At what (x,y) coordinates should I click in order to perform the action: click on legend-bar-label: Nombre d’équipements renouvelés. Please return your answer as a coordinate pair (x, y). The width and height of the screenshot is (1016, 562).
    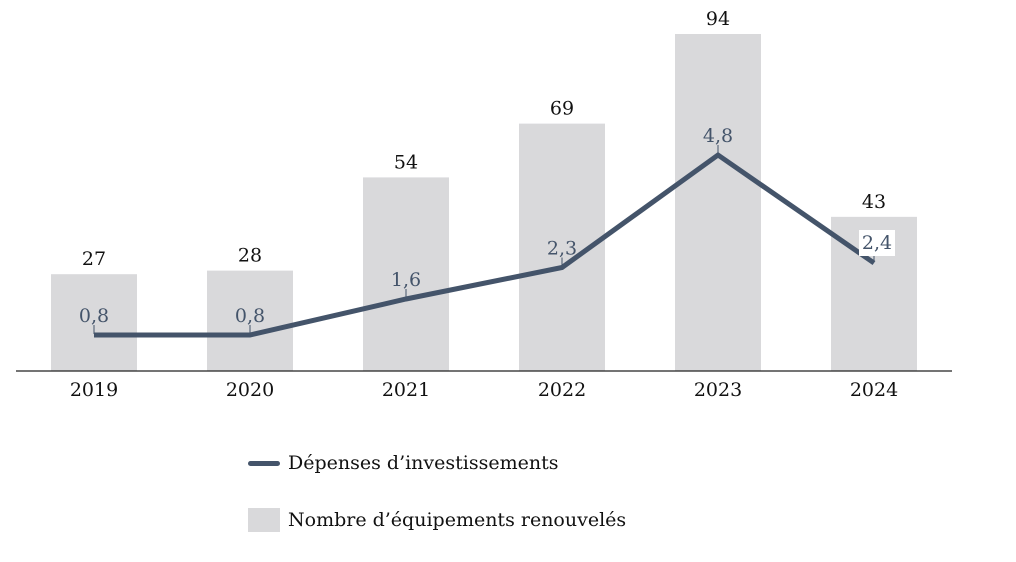
    Looking at the image, I should click on (457, 520).